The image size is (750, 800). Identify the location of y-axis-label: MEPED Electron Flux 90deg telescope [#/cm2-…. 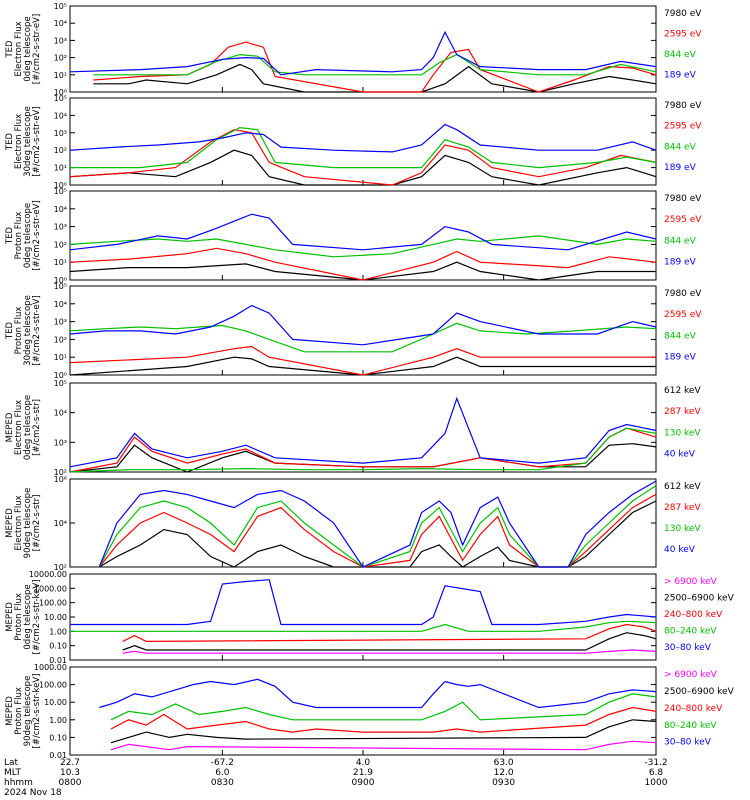
(23, 523).